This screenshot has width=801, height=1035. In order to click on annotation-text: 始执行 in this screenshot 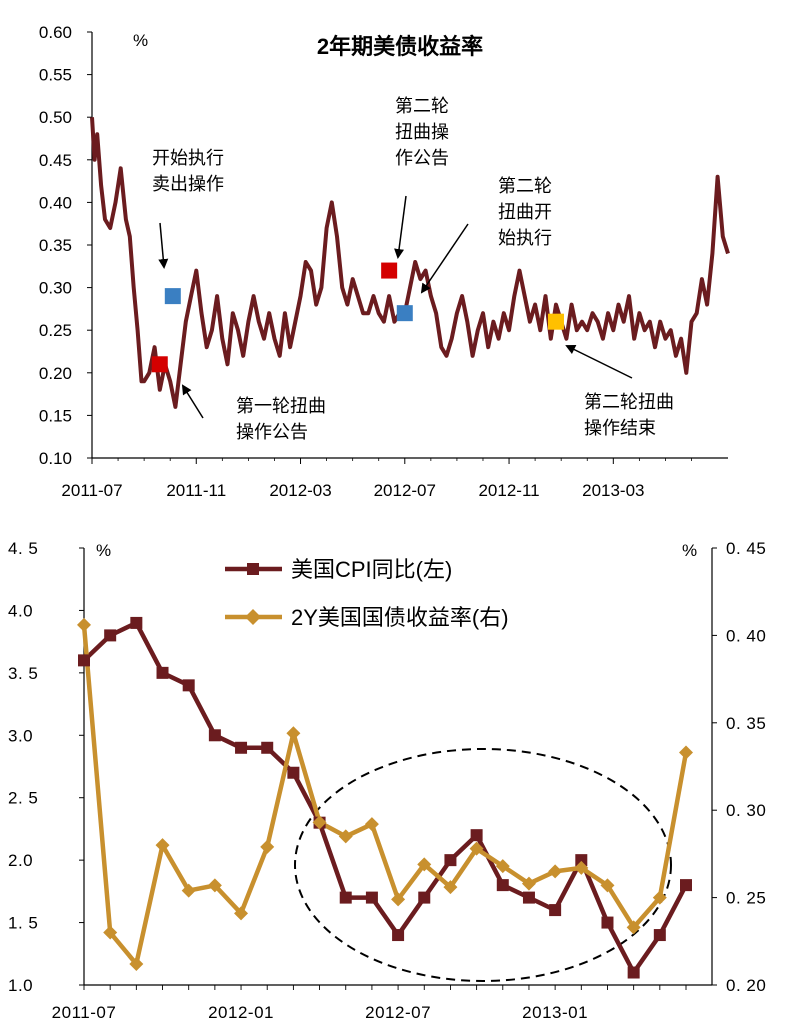, I will do `click(525, 238)`.